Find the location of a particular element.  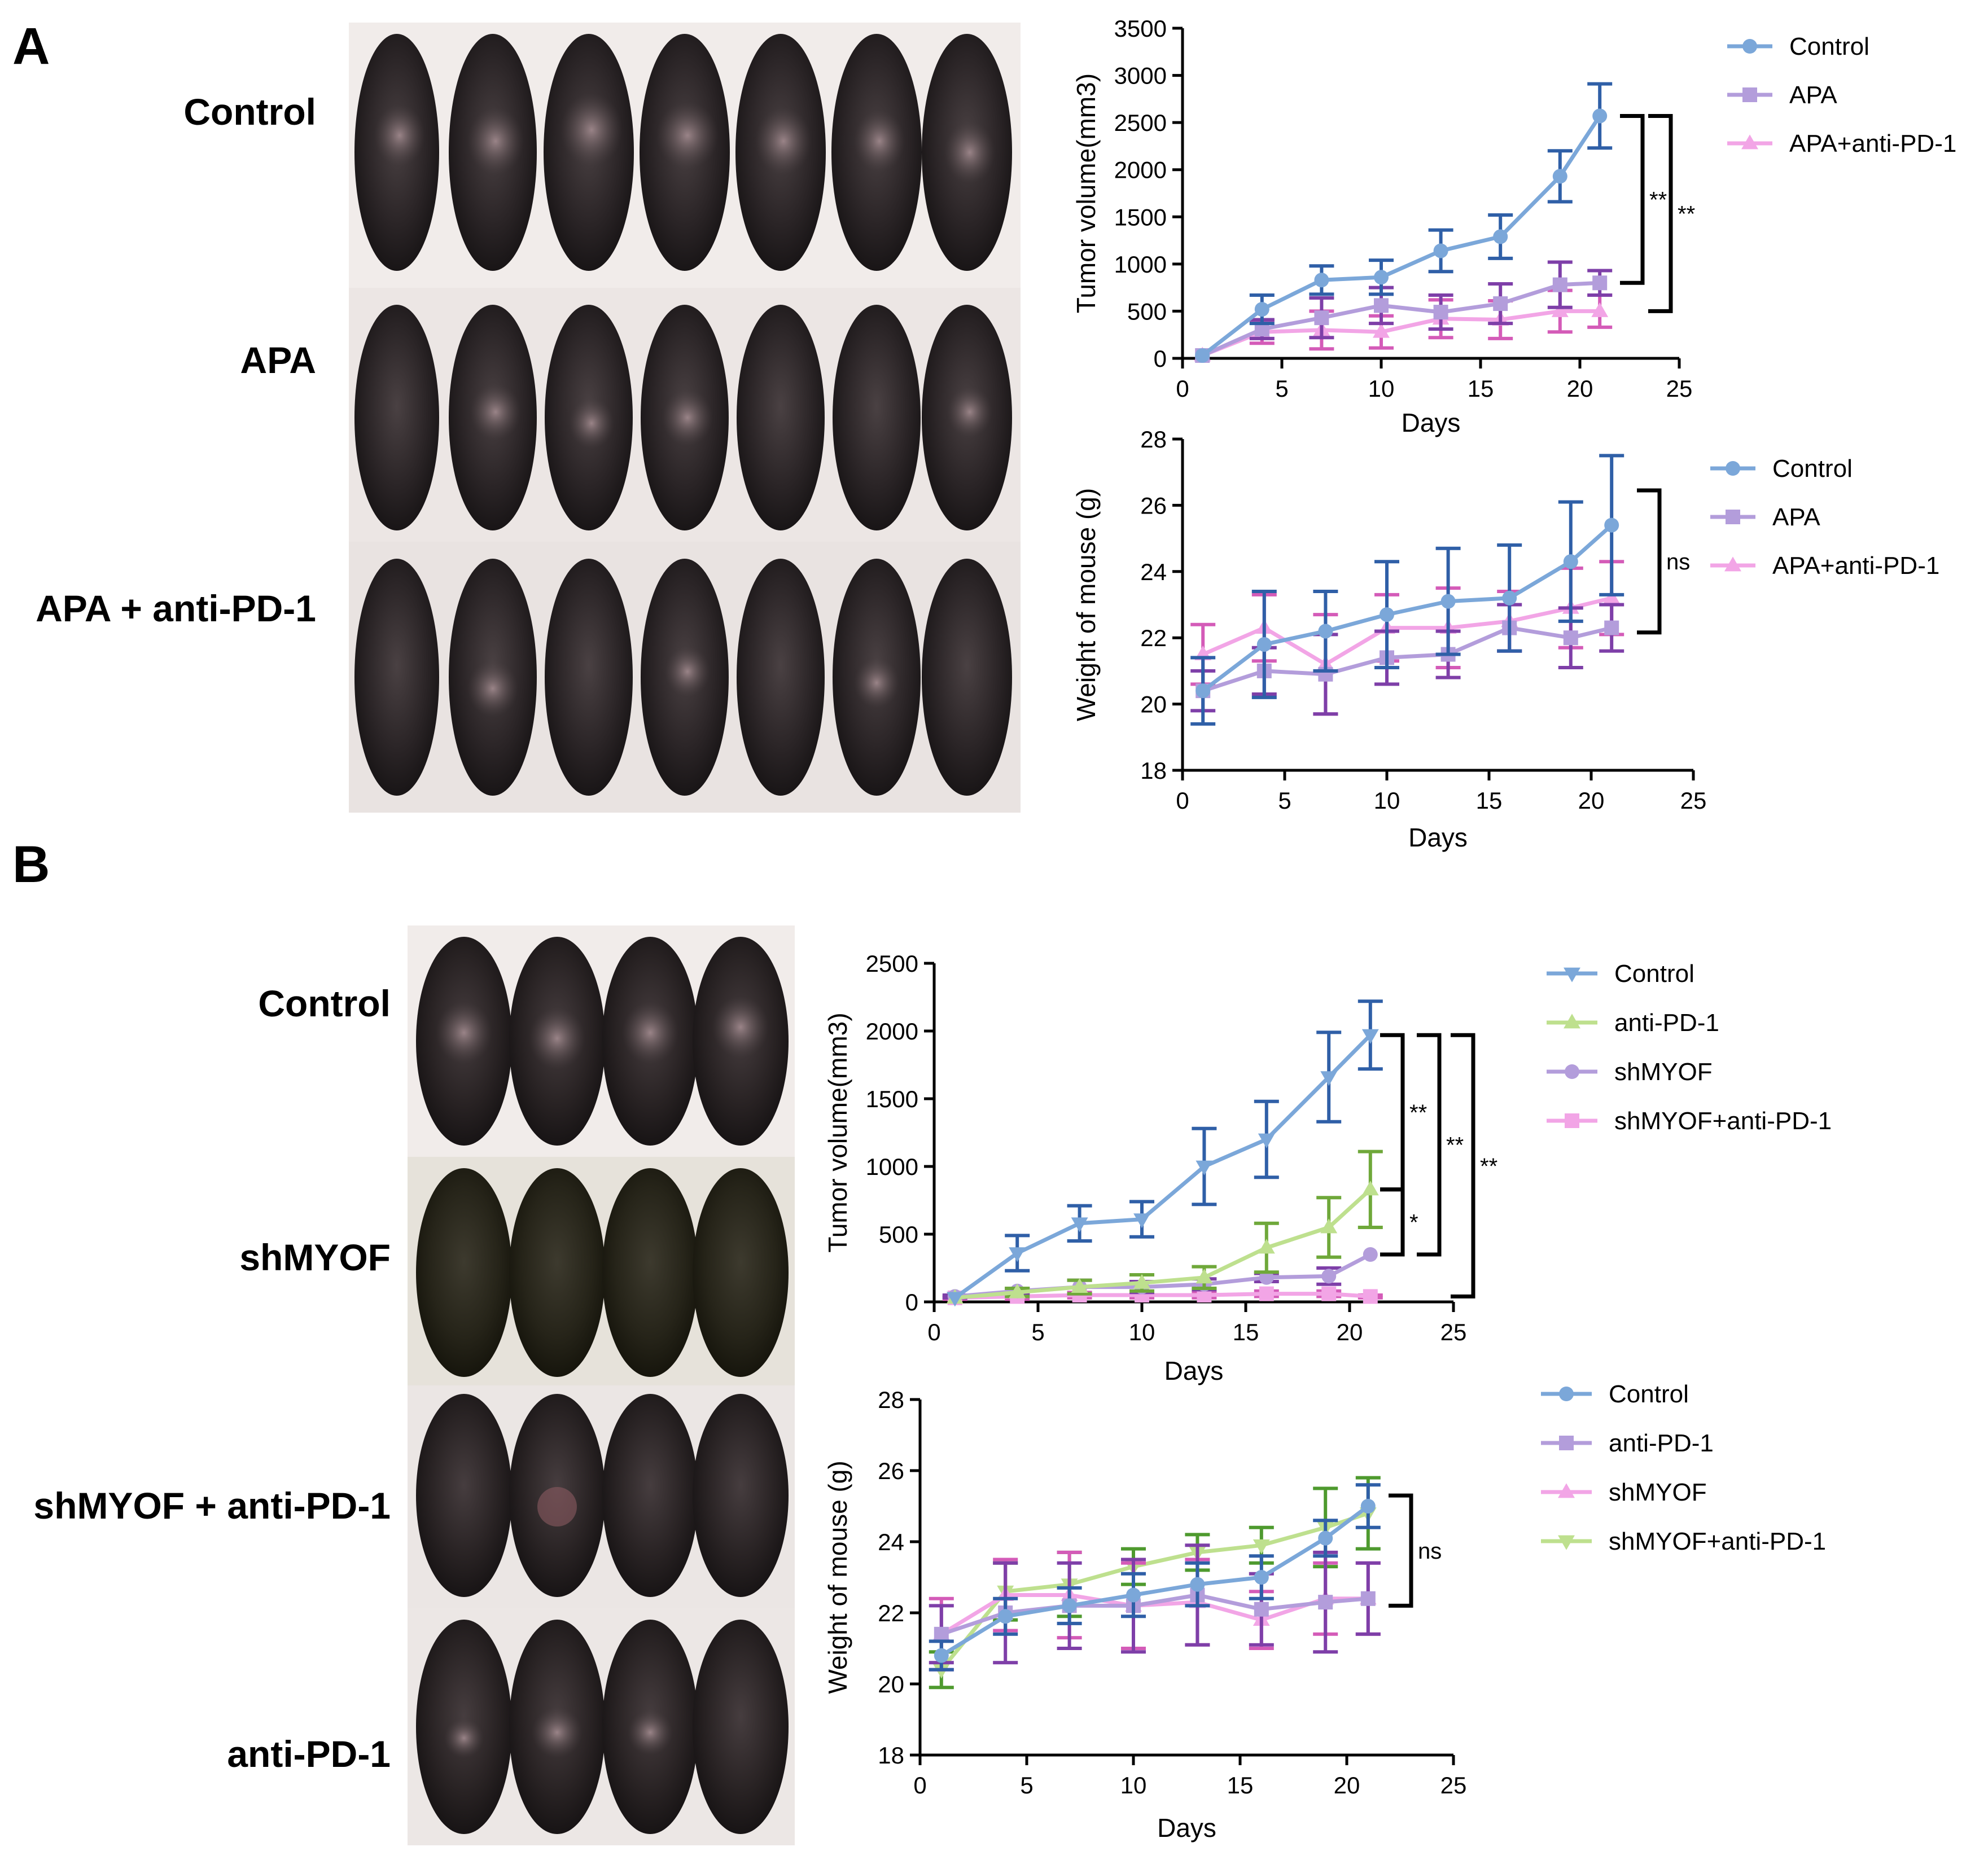

y-tick-label: 24 is located at coordinates (1153, 572).